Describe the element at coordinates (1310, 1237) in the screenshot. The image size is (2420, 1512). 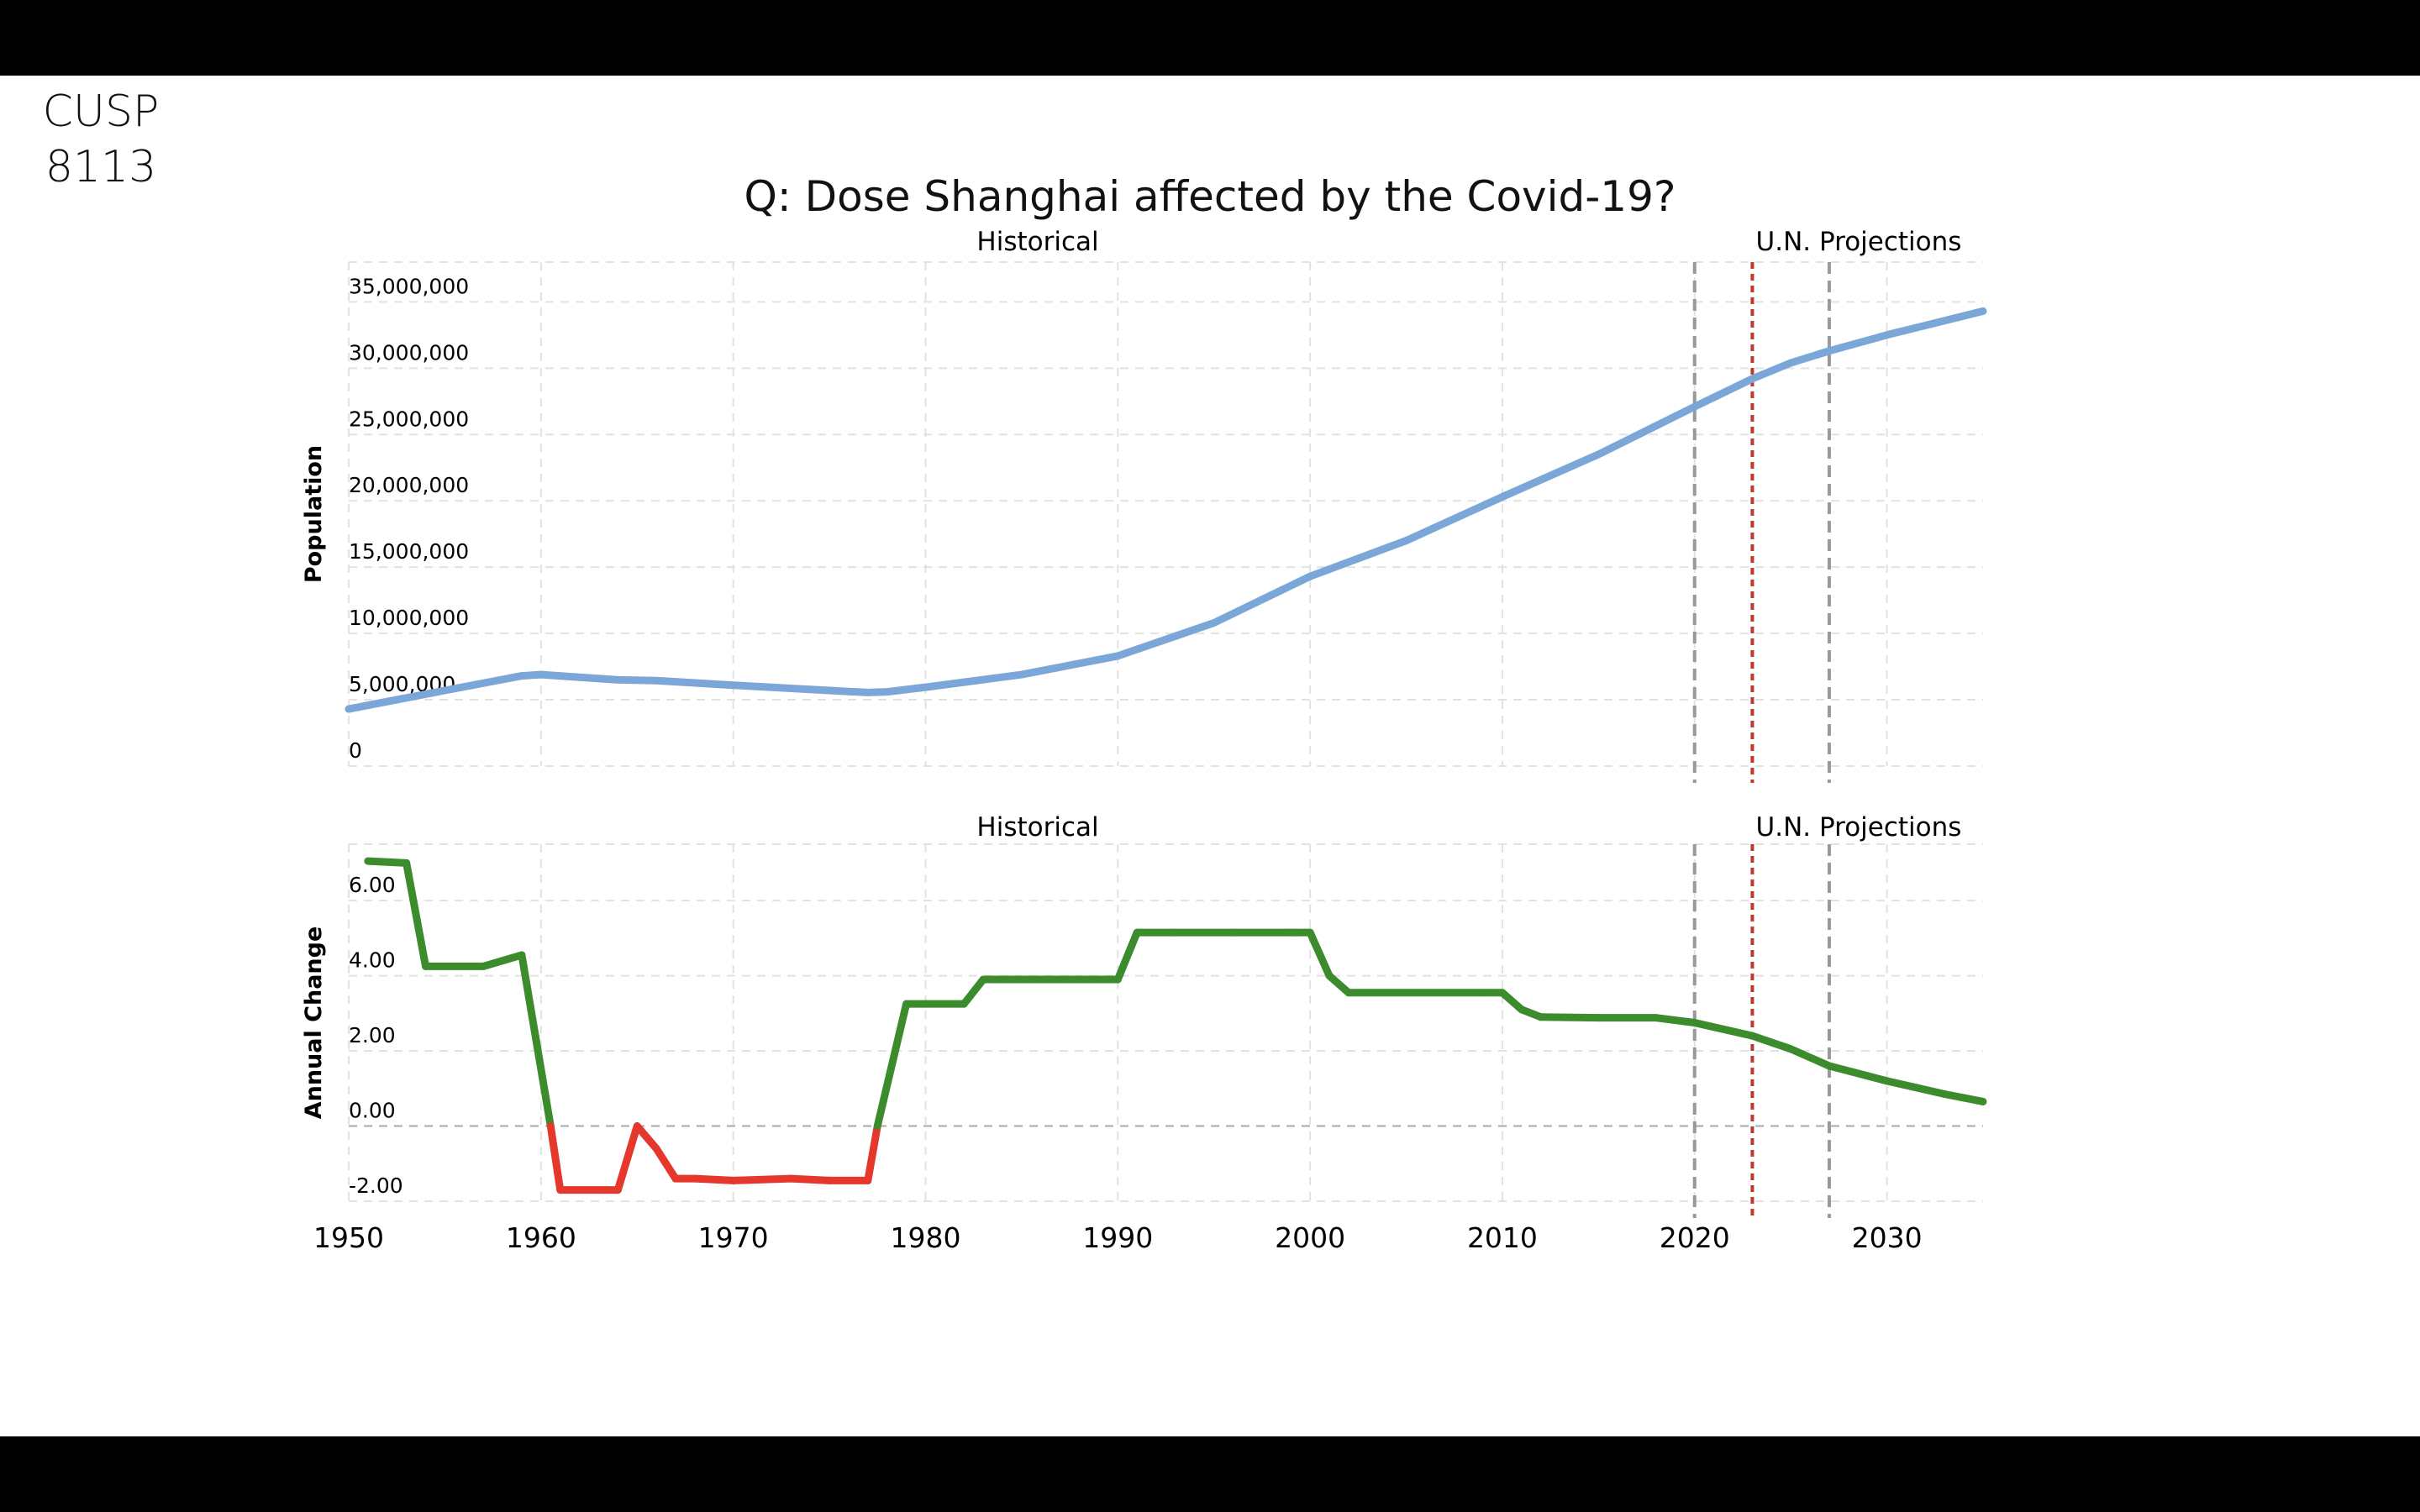
I see `x-tick-label: 2000` at that location.